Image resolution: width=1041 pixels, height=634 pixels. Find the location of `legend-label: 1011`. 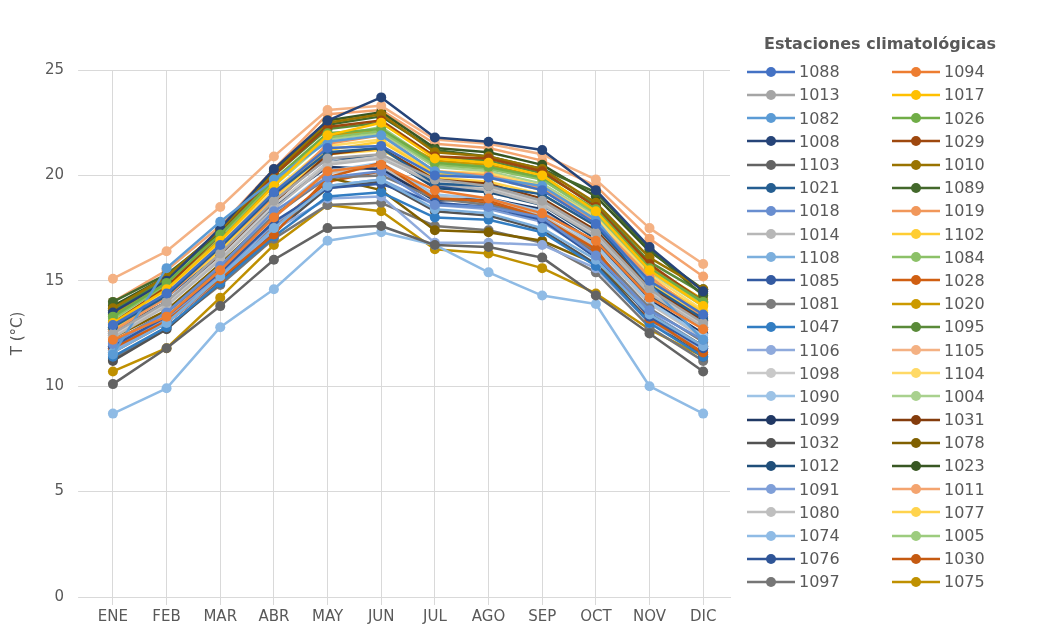

legend-label: 1011 is located at coordinates (964, 489).